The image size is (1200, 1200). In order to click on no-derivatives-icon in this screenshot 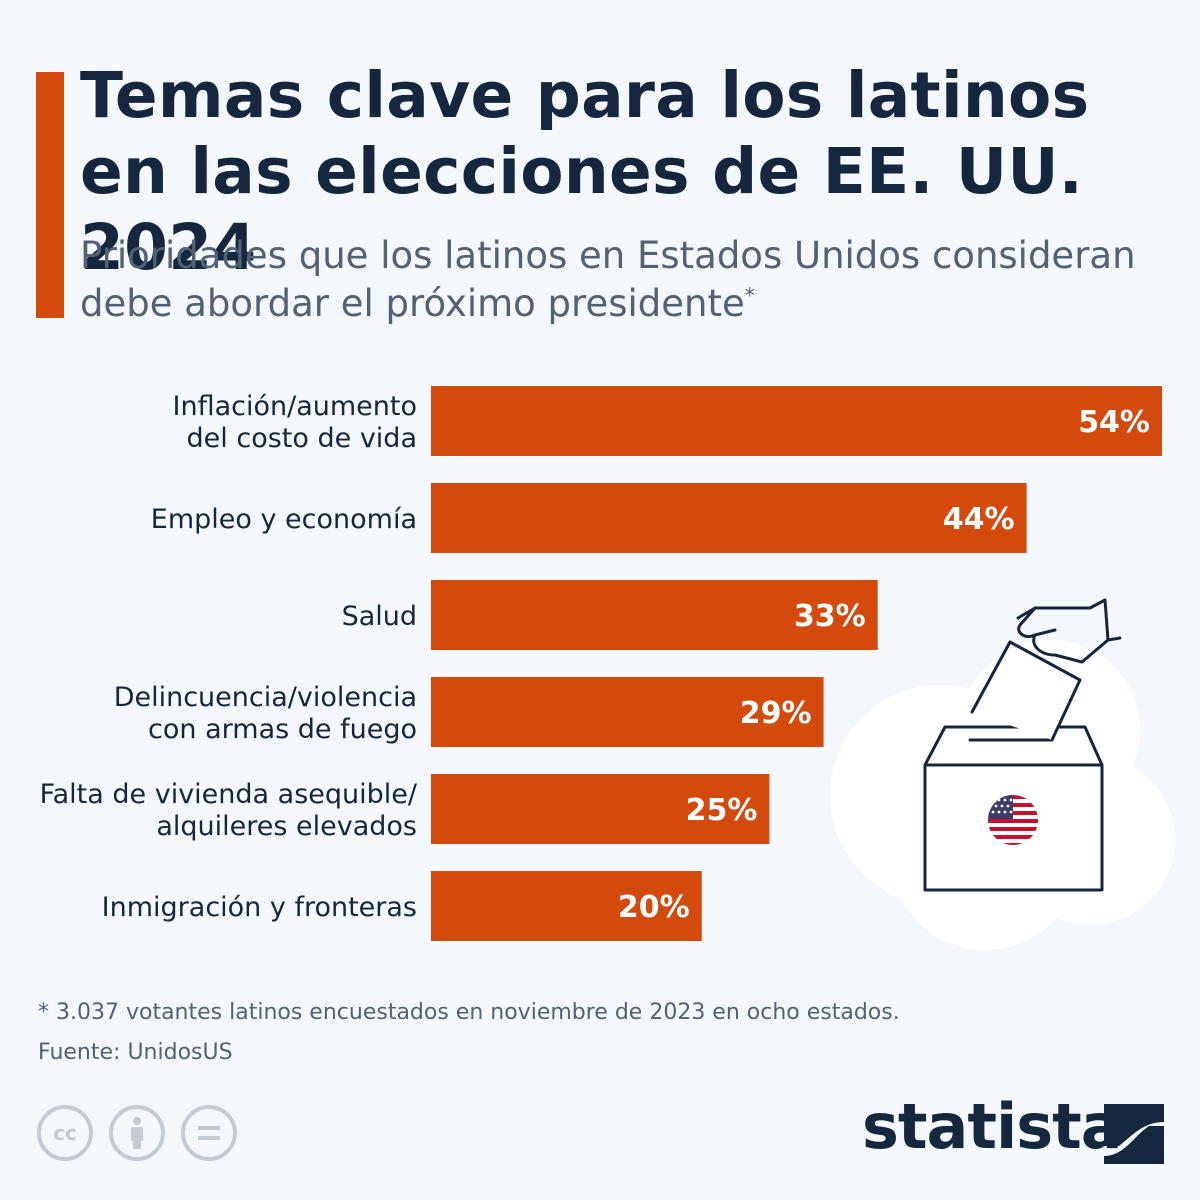, I will do `click(209, 1133)`.